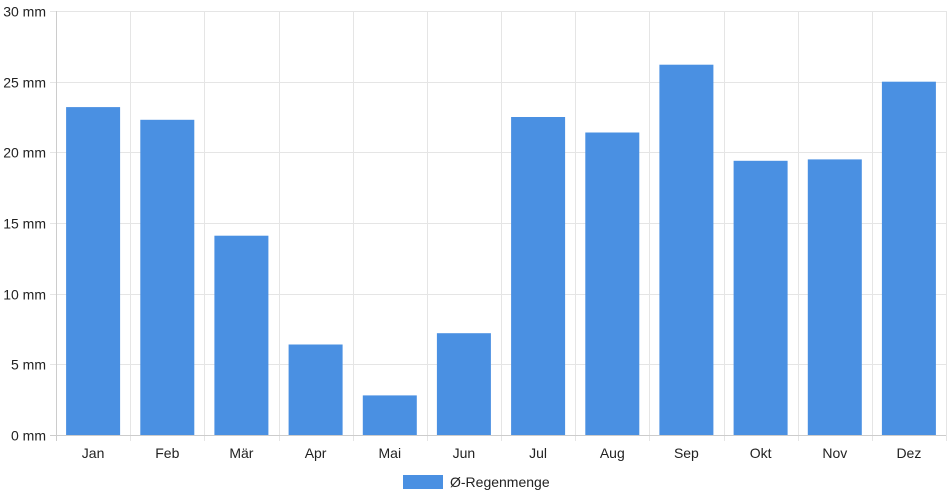 This screenshot has width=952, height=500. What do you see at coordinates (241, 335) in the screenshot?
I see `bar-mär` at bounding box center [241, 335].